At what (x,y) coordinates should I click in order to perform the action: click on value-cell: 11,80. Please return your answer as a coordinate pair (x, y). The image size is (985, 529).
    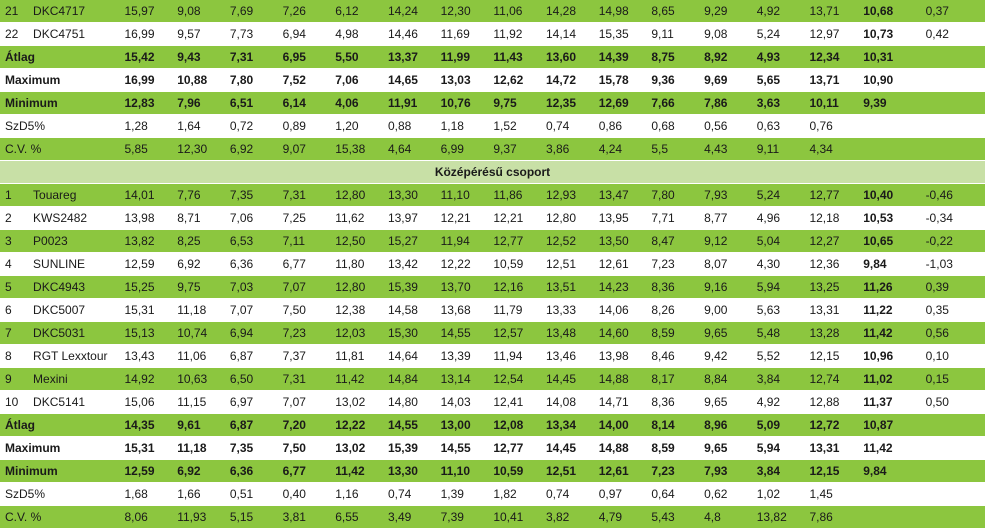
    Looking at the image, I should click on (358, 264).